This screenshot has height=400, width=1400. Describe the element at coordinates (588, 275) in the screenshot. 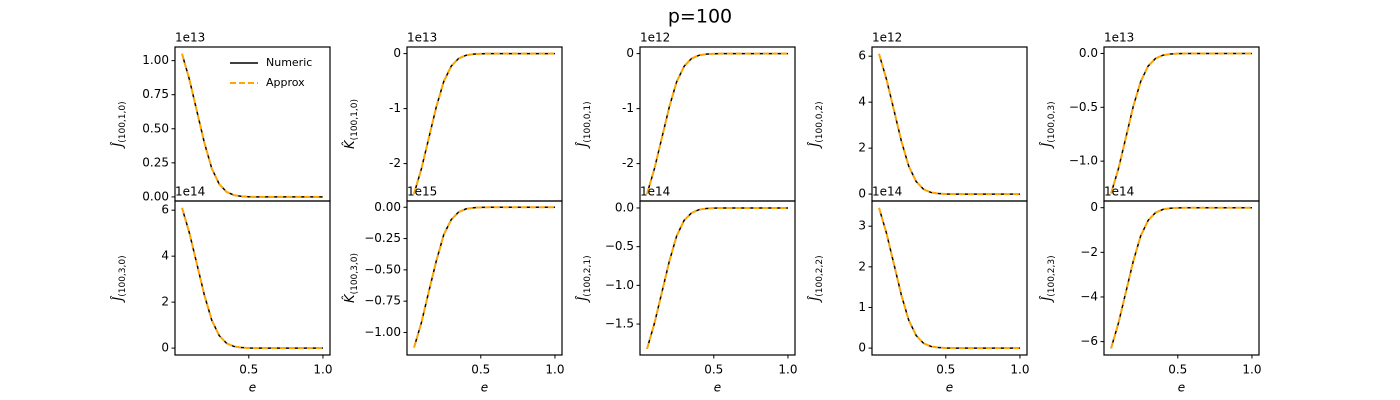

I see `y-label-subscript: (100,2,1)` at that location.